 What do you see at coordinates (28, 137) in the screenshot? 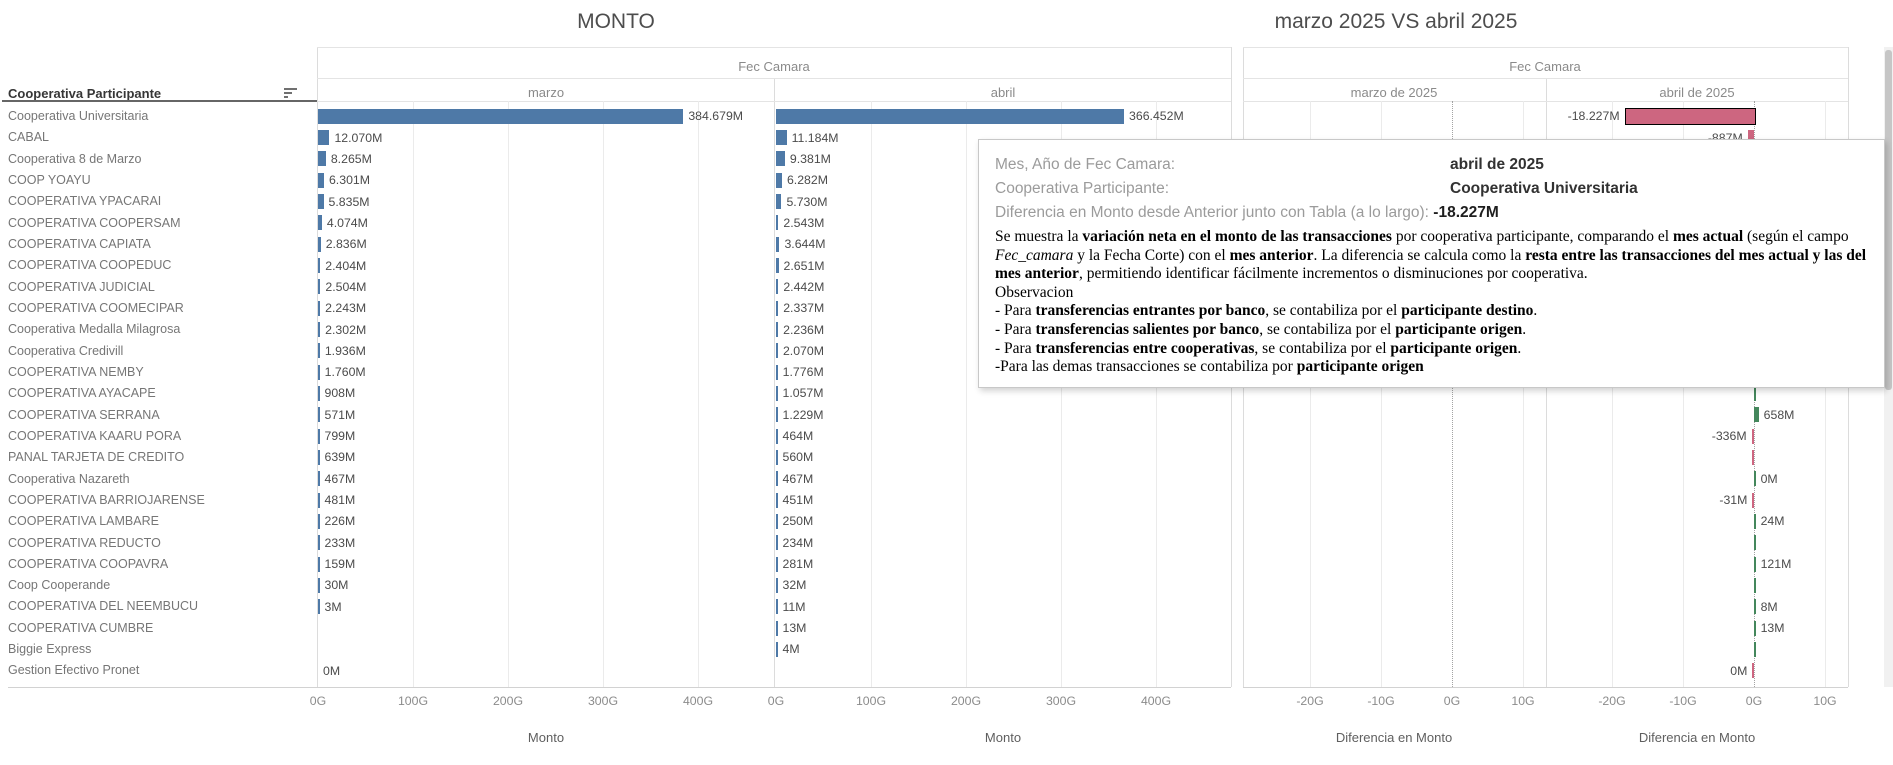
I see `row-label: CABAL` at bounding box center [28, 137].